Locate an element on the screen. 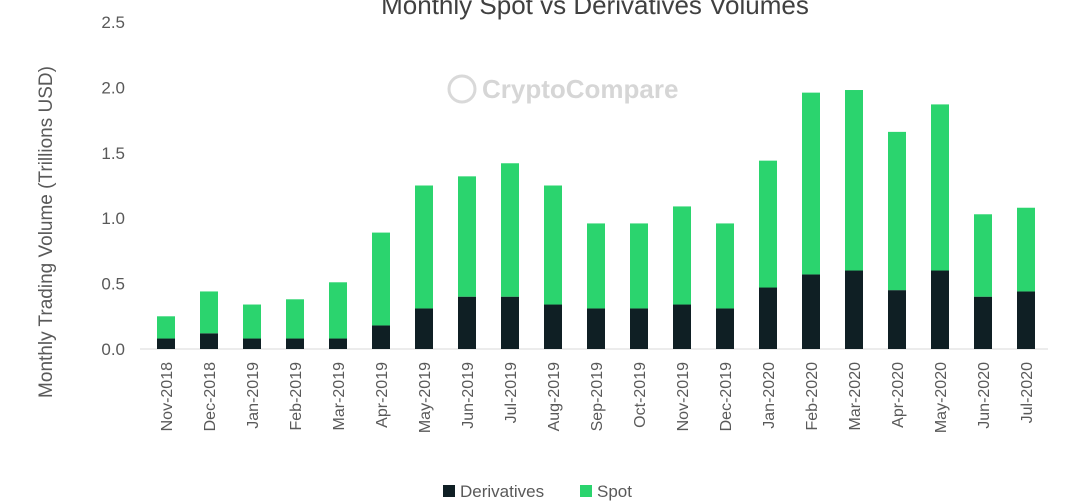  bar-derivatives-dec-2018 is located at coordinates (209, 341).